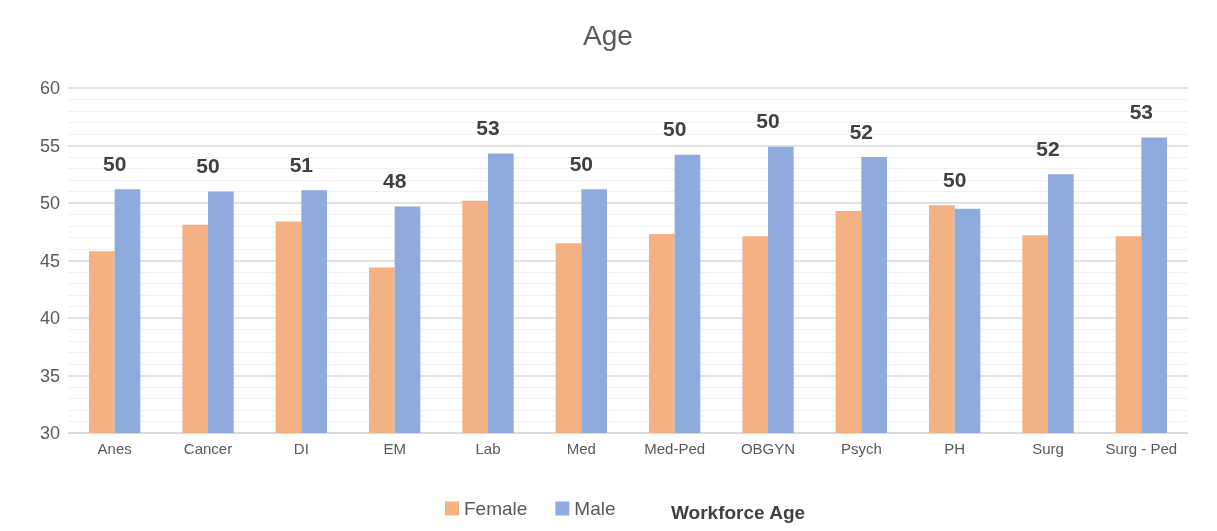  Describe the element at coordinates (861, 448) in the screenshot. I see `x-tick-label: Psych` at that location.